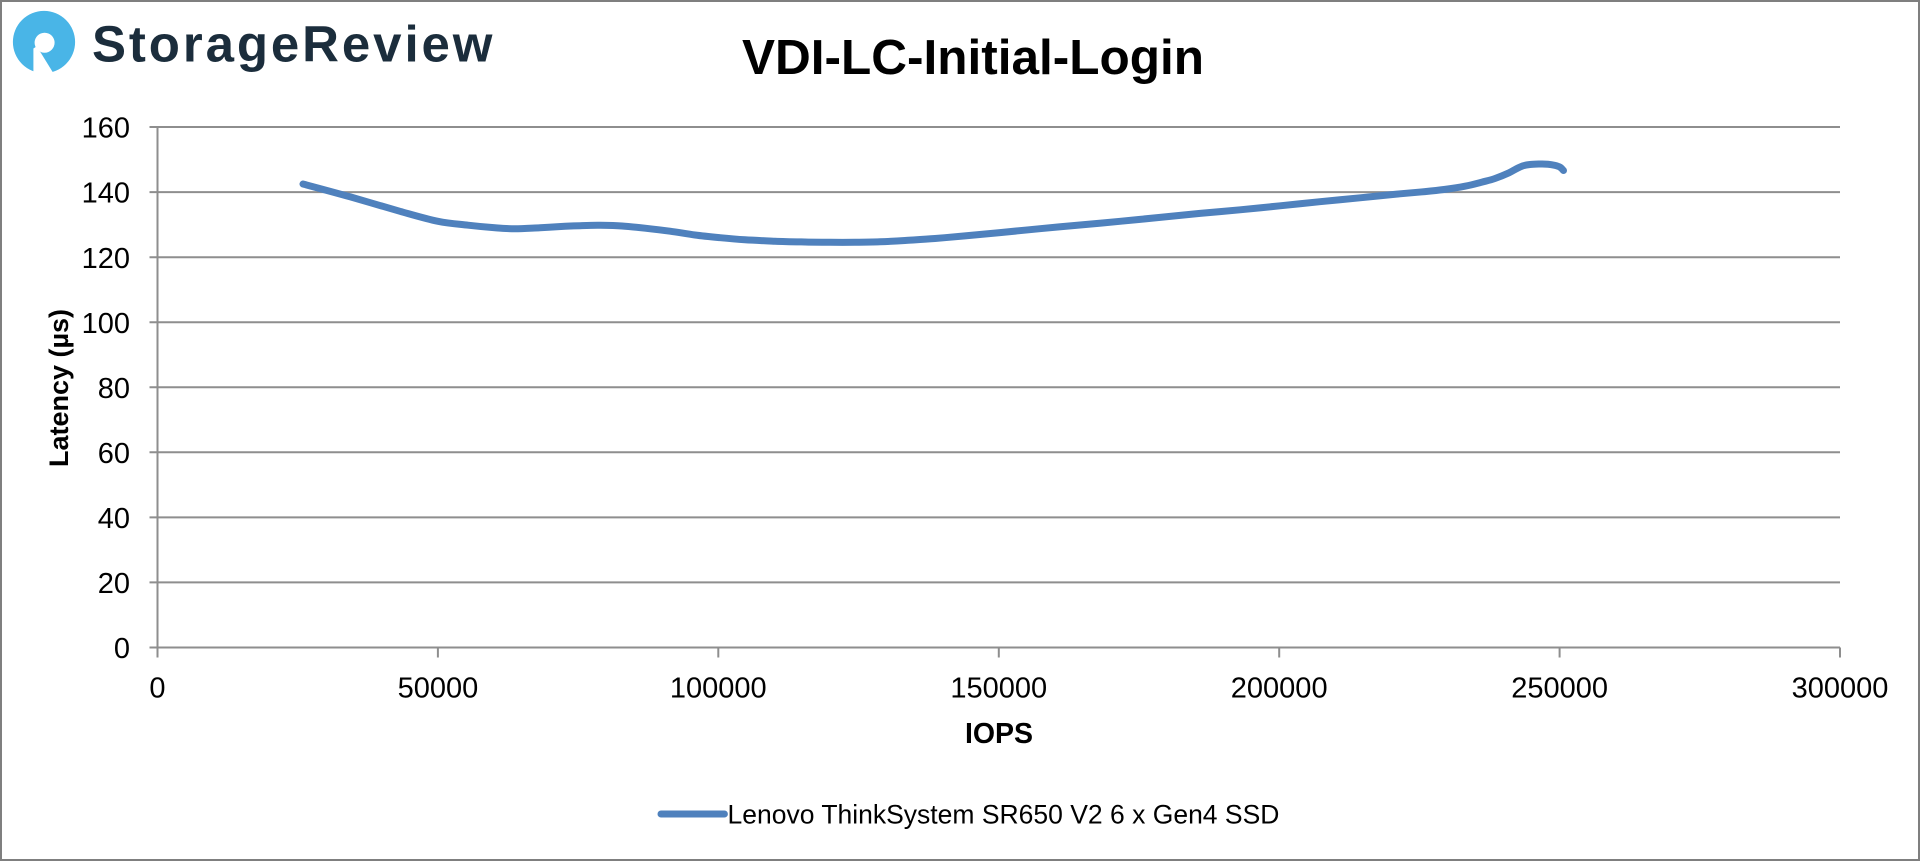 This screenshot has height=861, width=1920. What do you see at coordinates (1279, 689) in the screenshot?
I see `svg-text: 200000` at bounding box center [1279, 689].